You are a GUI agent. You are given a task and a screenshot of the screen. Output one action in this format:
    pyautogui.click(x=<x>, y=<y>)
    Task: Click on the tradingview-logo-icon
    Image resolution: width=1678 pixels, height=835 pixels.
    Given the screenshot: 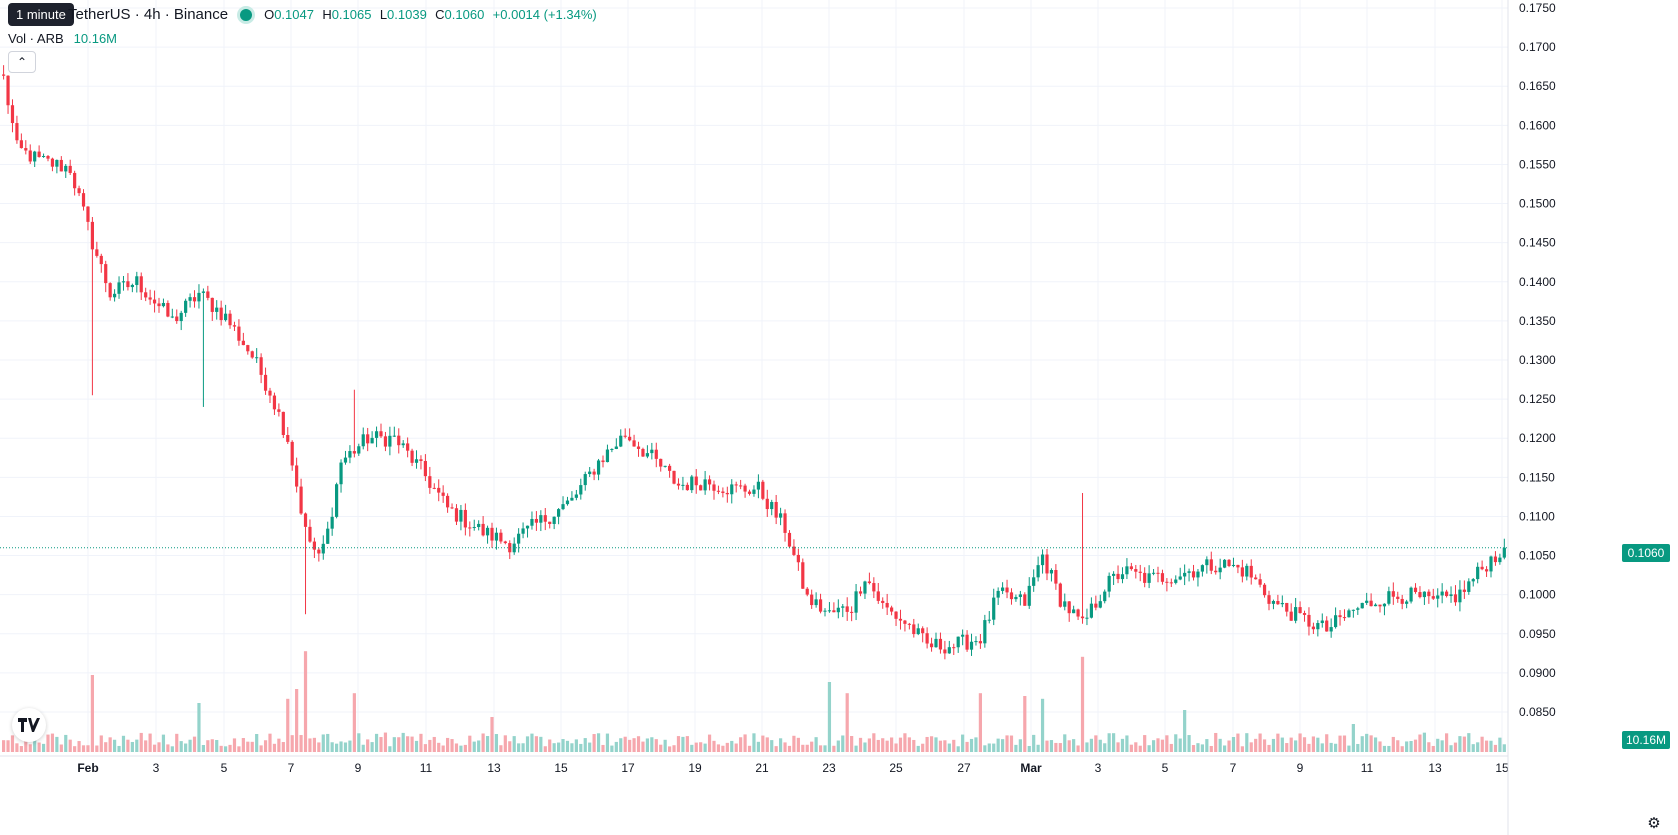 What is the action you would take?
    pyautogui.click(x=29, y=725)
    